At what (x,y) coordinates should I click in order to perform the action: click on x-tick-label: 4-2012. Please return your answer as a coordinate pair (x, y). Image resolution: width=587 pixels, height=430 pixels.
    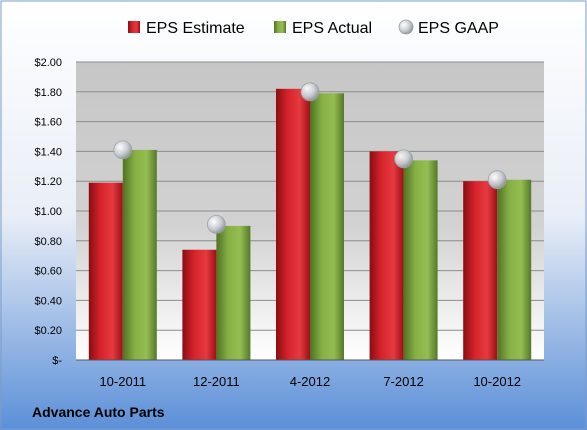
    Looking at the image, I should click on (310, 381).